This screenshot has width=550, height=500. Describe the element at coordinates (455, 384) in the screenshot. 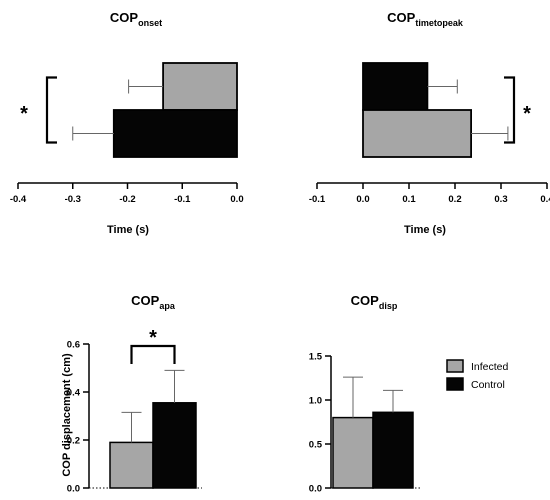

I see `legend-swatch-control` at that location.